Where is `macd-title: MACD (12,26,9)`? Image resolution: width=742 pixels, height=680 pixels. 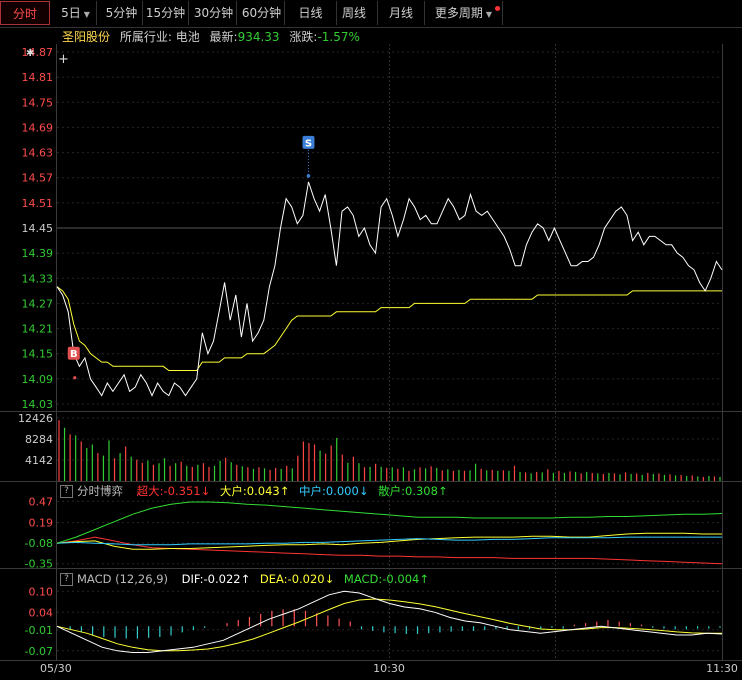 macd-title: MACD (12,26,9) is located at coordinates (122, 579).